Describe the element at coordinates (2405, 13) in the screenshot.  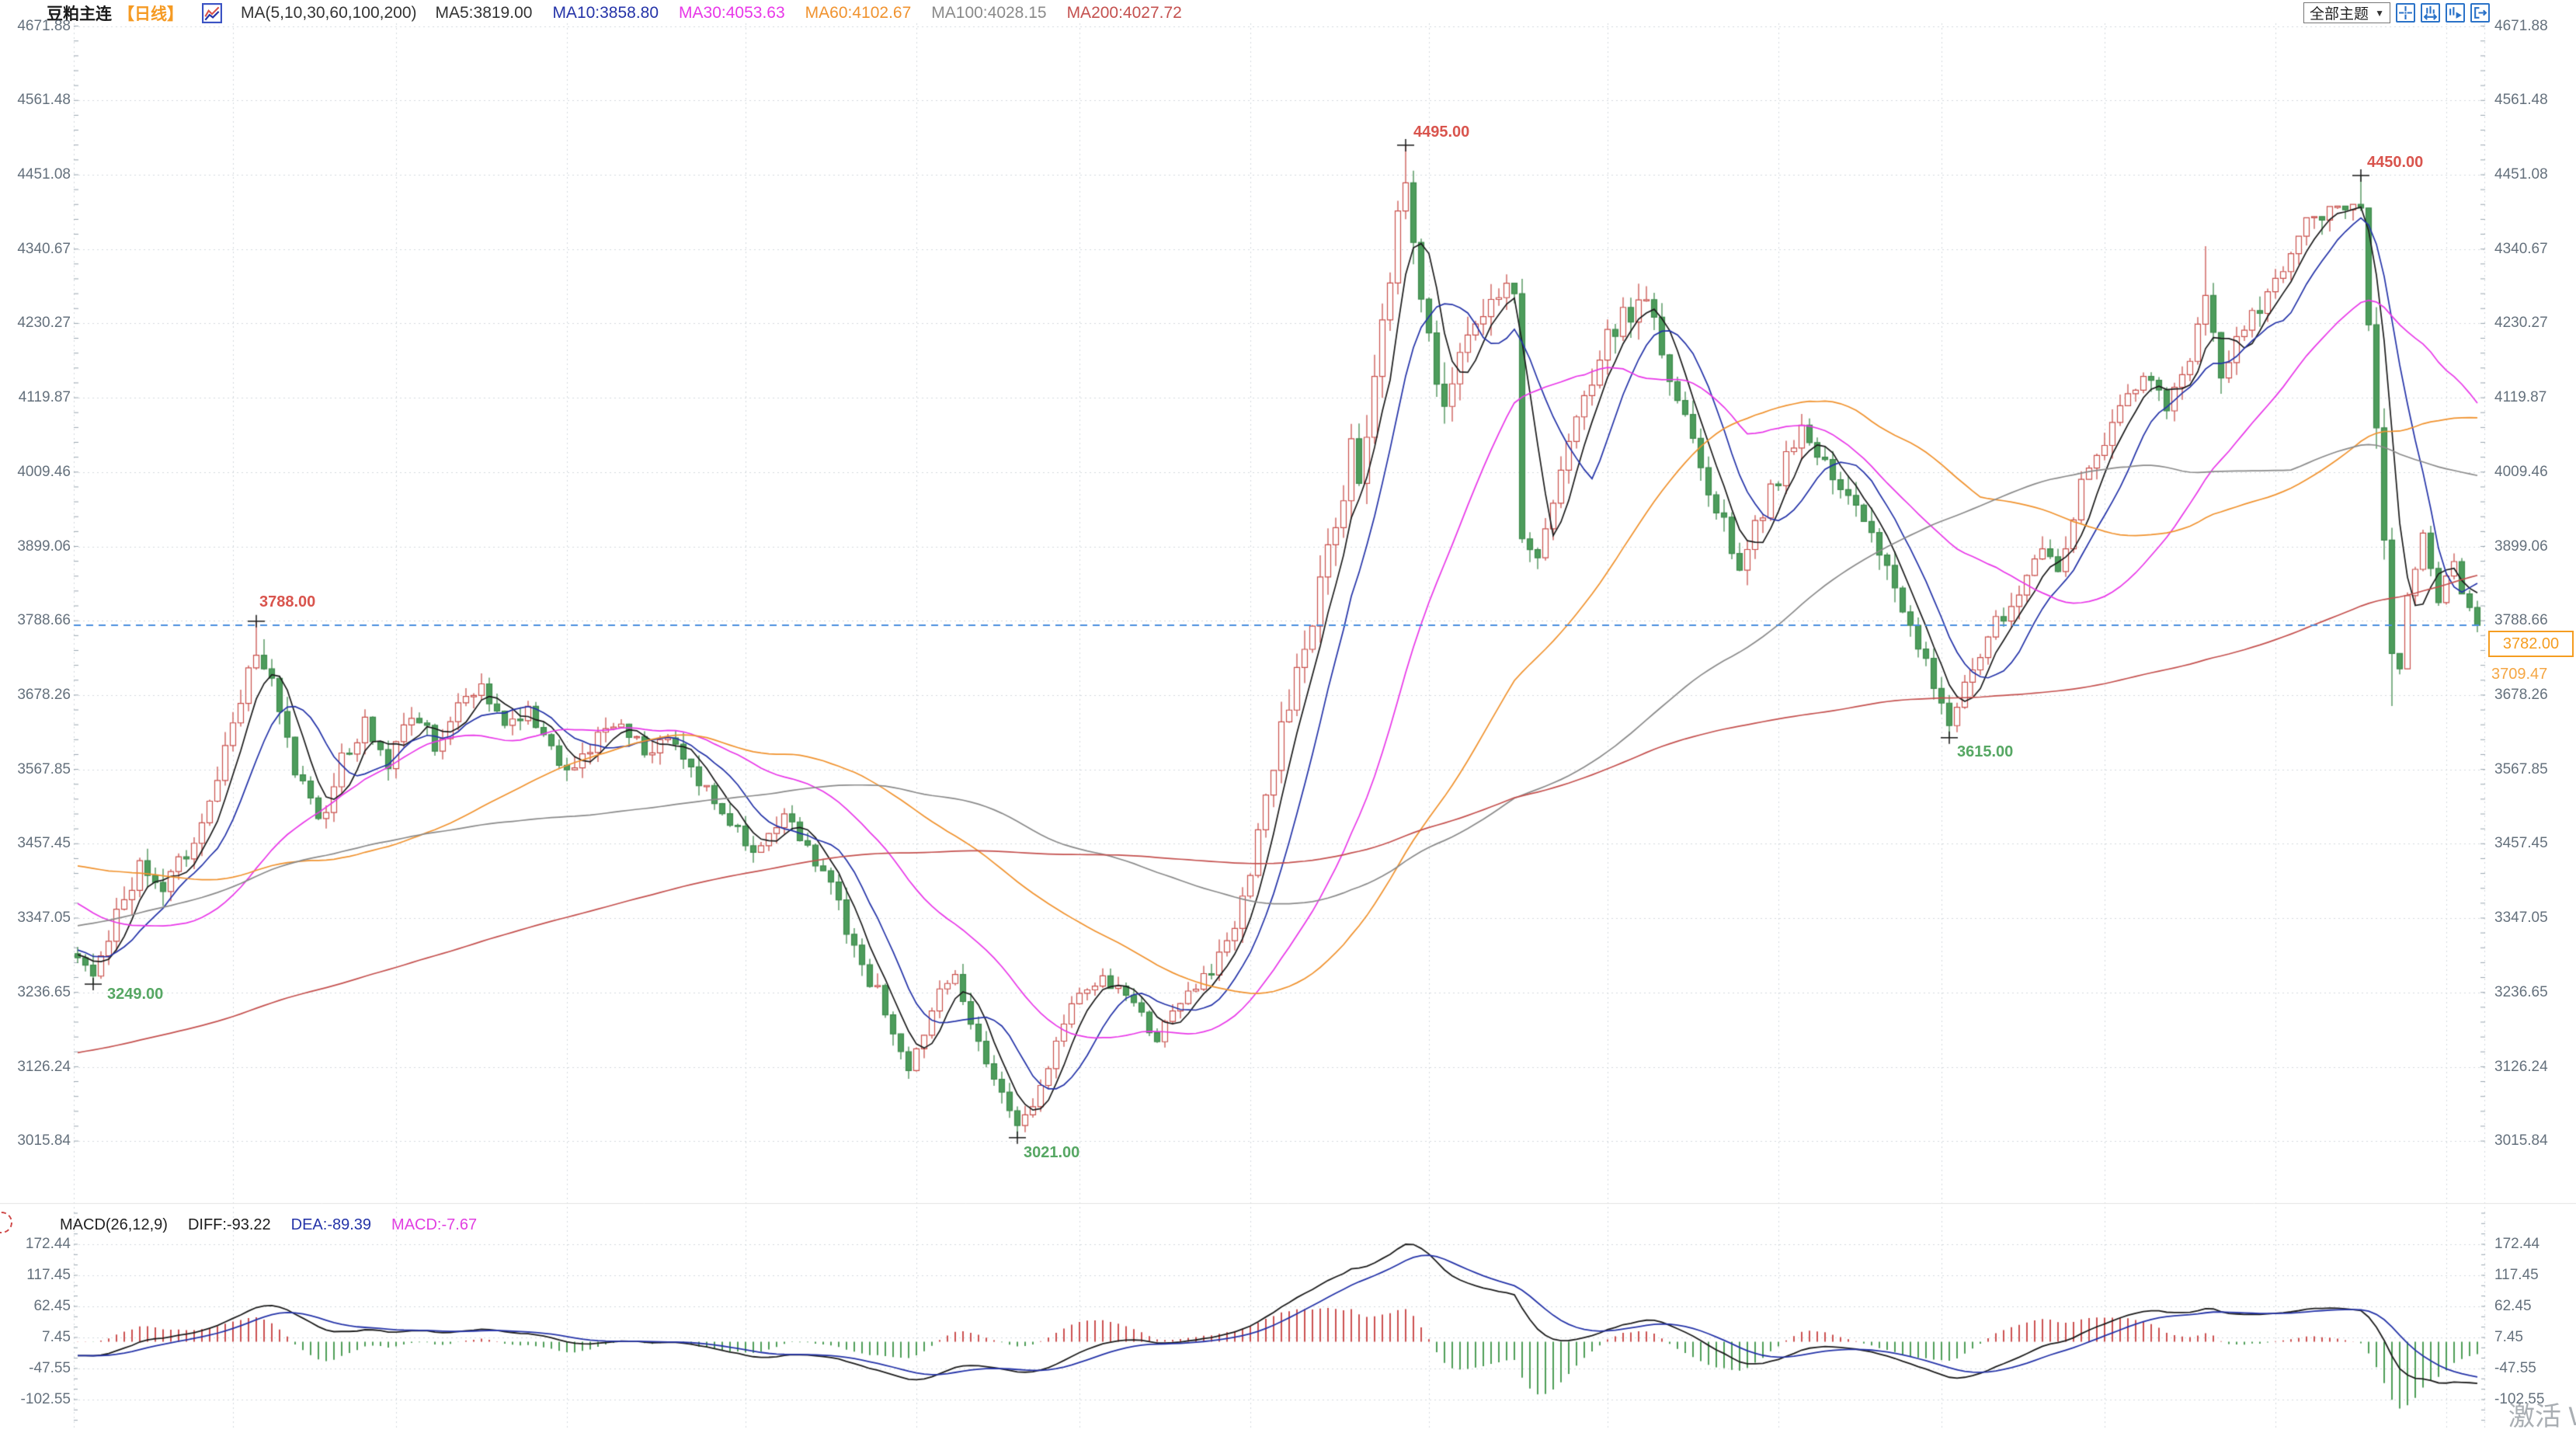
I see `pan-icon` at that location.